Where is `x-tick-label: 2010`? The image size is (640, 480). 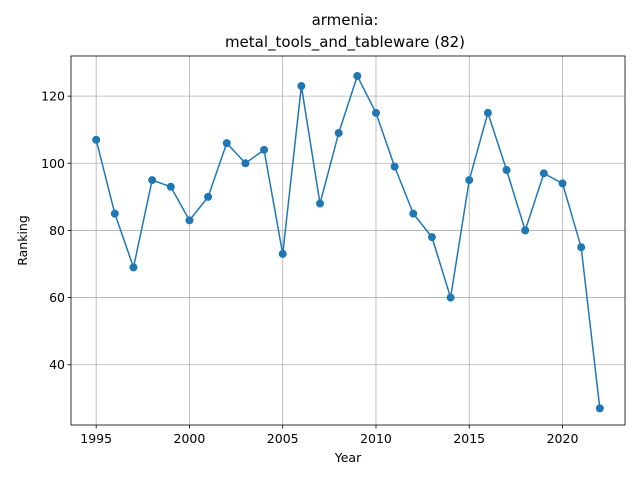
x-tick-label: 2010 is located at coordinates (376, 438).